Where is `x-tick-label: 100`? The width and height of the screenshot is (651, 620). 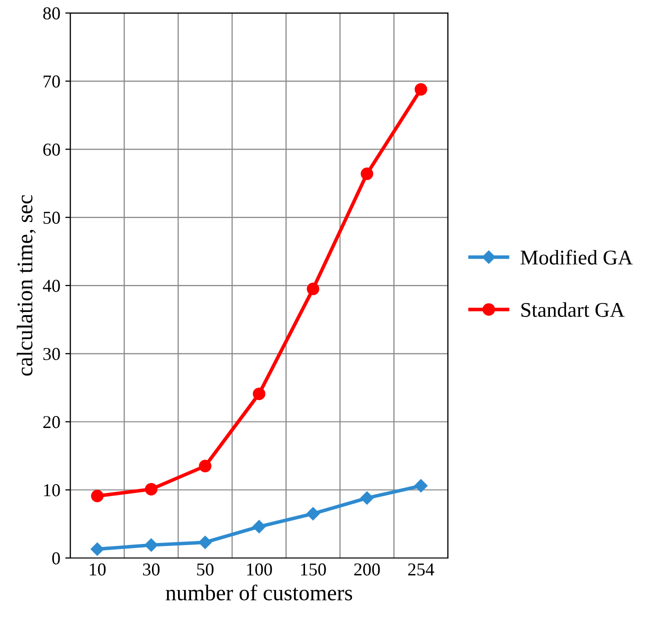 x-tick-label: 100 is located at coordinates (259, 569).